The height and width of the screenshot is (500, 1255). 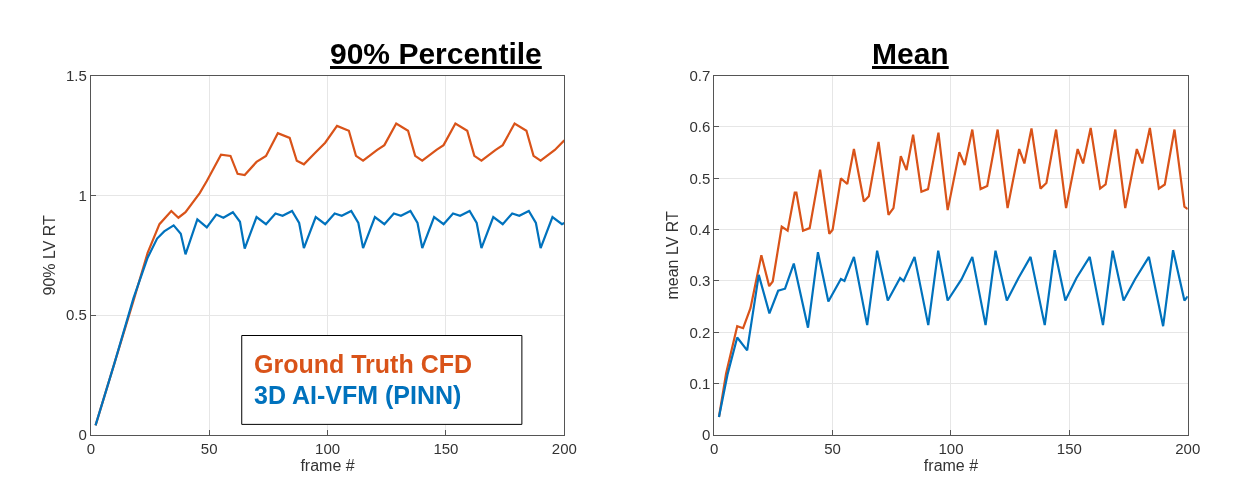 I want to click on chart-title: Mean, so click(x=910, y=53).